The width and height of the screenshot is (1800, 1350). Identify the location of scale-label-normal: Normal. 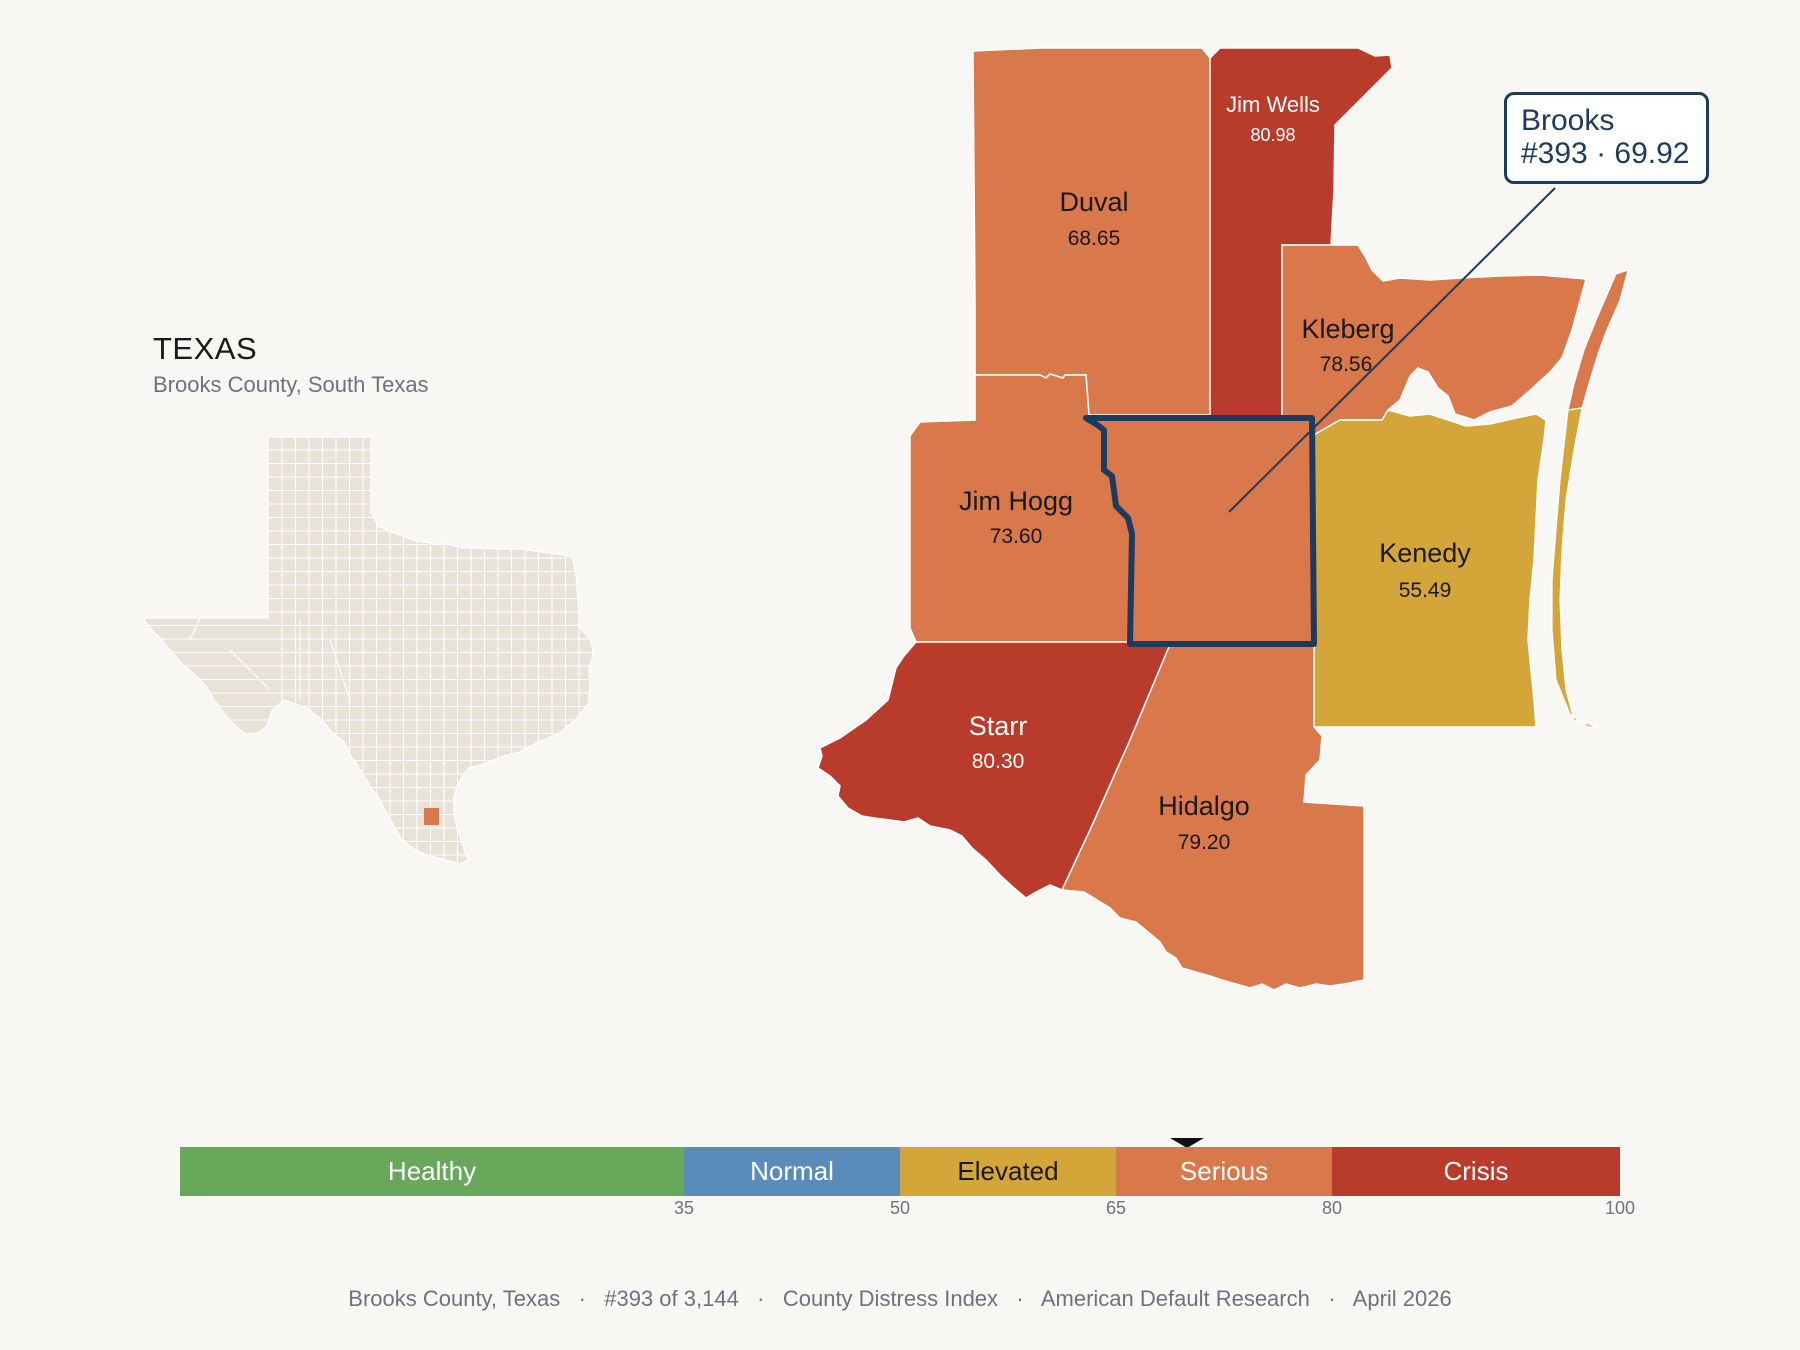
(792, 1171).